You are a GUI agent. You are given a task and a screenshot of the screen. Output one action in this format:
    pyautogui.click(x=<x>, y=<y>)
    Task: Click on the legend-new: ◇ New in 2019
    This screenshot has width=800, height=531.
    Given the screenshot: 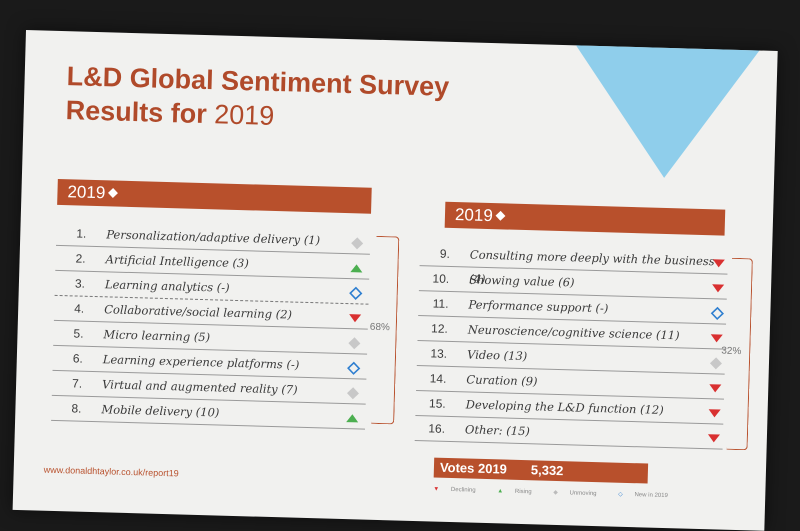 What is the action you would take?
    pyautogui.click(x=648, y=496)
    